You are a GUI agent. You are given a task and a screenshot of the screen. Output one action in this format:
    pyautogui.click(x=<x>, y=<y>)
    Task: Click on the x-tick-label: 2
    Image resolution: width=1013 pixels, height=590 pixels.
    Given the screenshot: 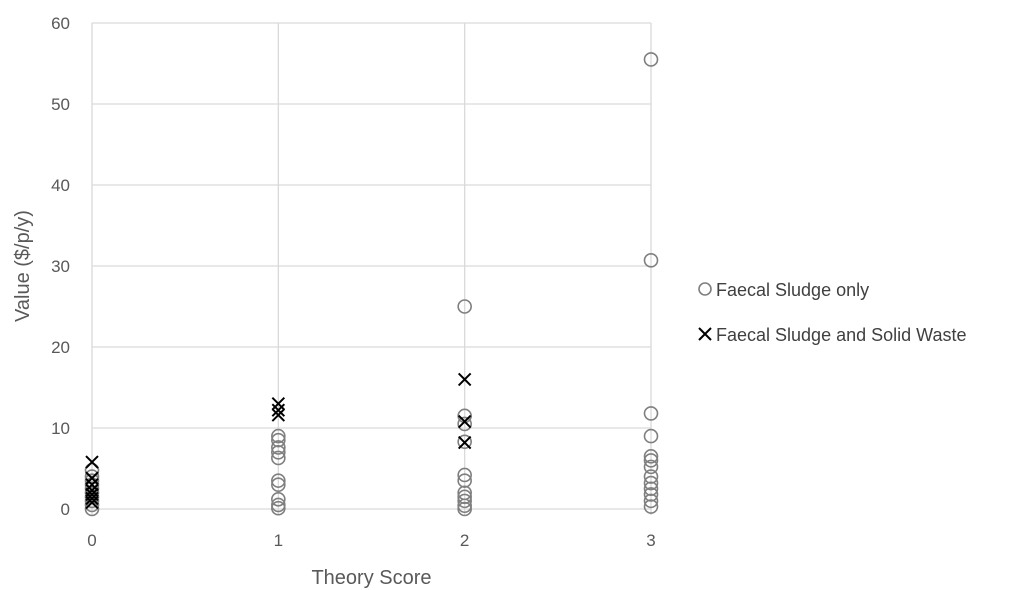 What is the action you would take?
    pyautogui.click(x=464, y=540)
    